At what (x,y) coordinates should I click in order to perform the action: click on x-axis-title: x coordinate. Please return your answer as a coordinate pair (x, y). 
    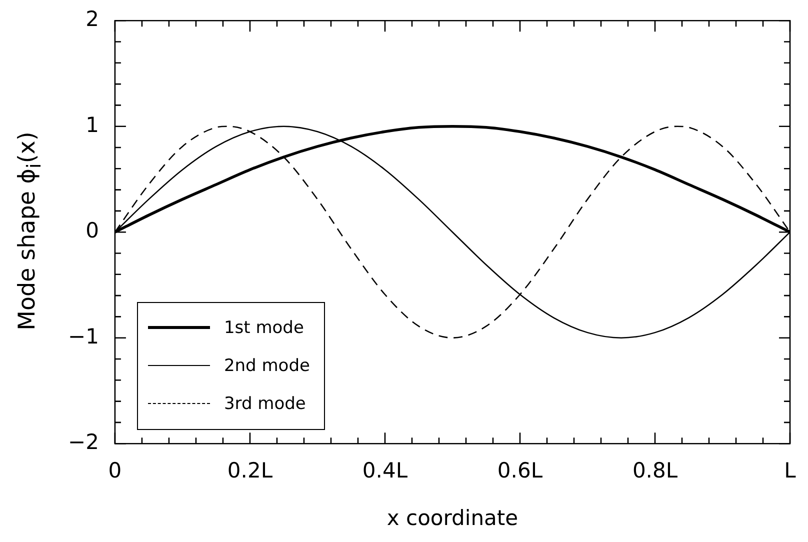
    Looking at the image, I should click on (452, 518).